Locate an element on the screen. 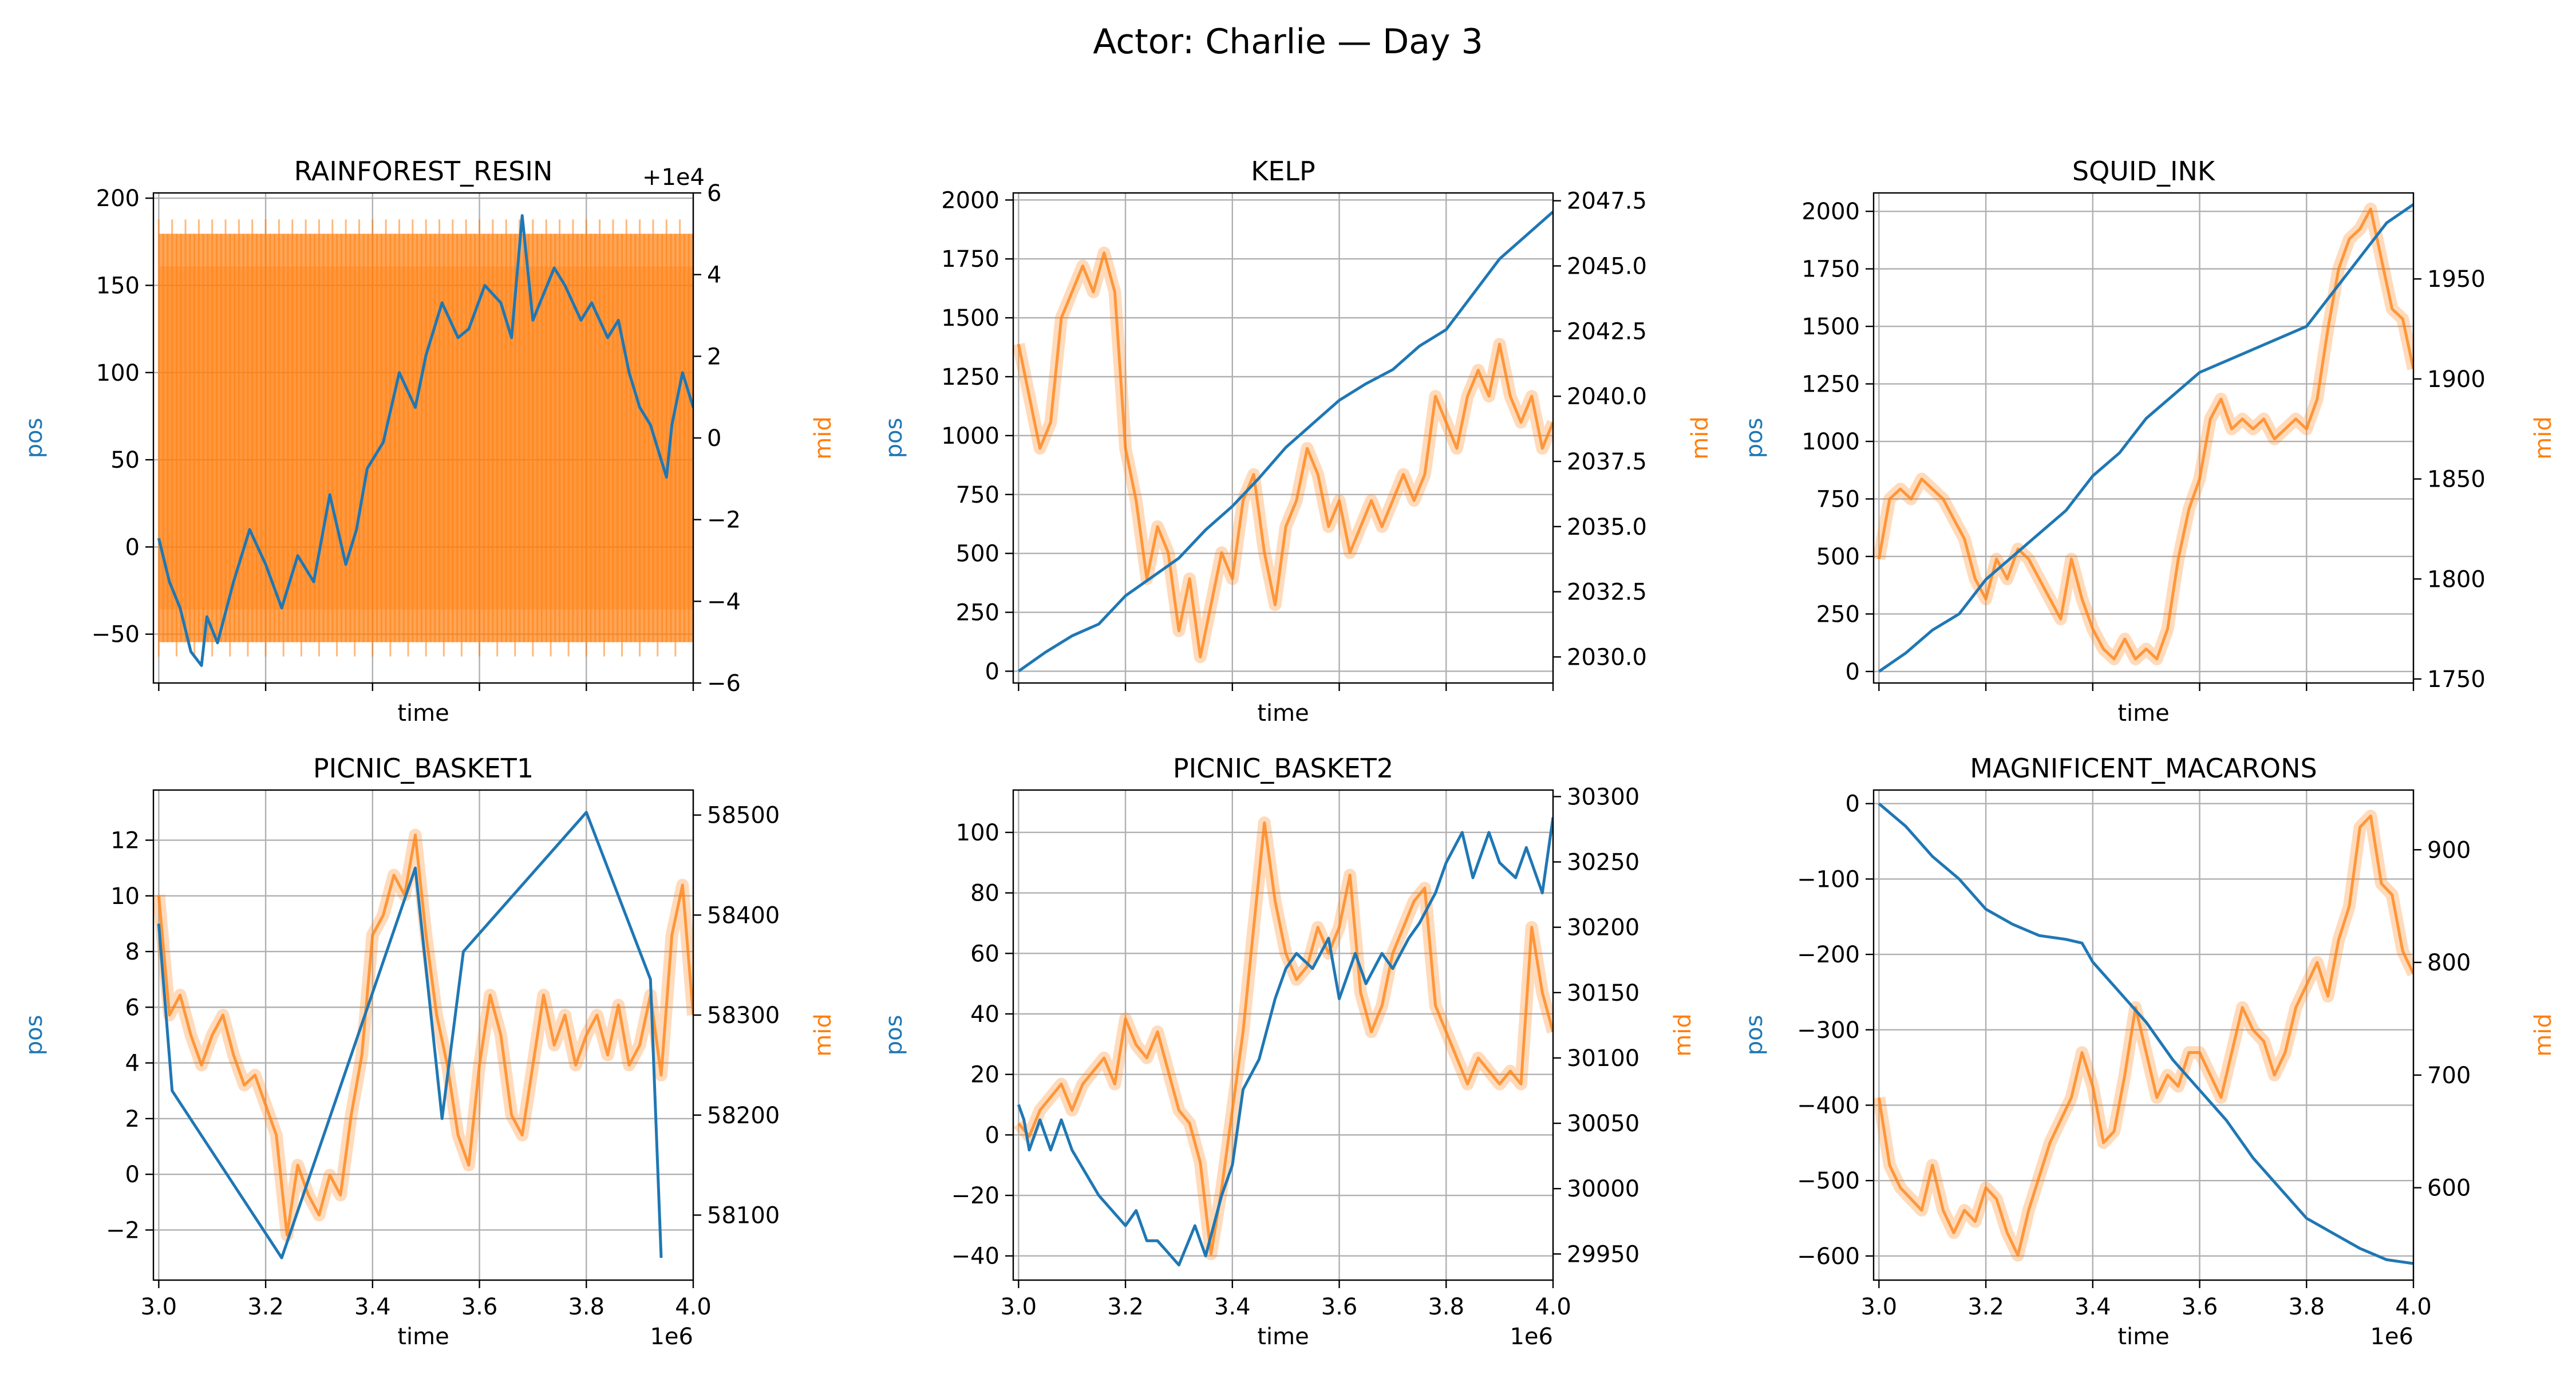  y-tick-label: 40 is located at coordinates (984, 1014).